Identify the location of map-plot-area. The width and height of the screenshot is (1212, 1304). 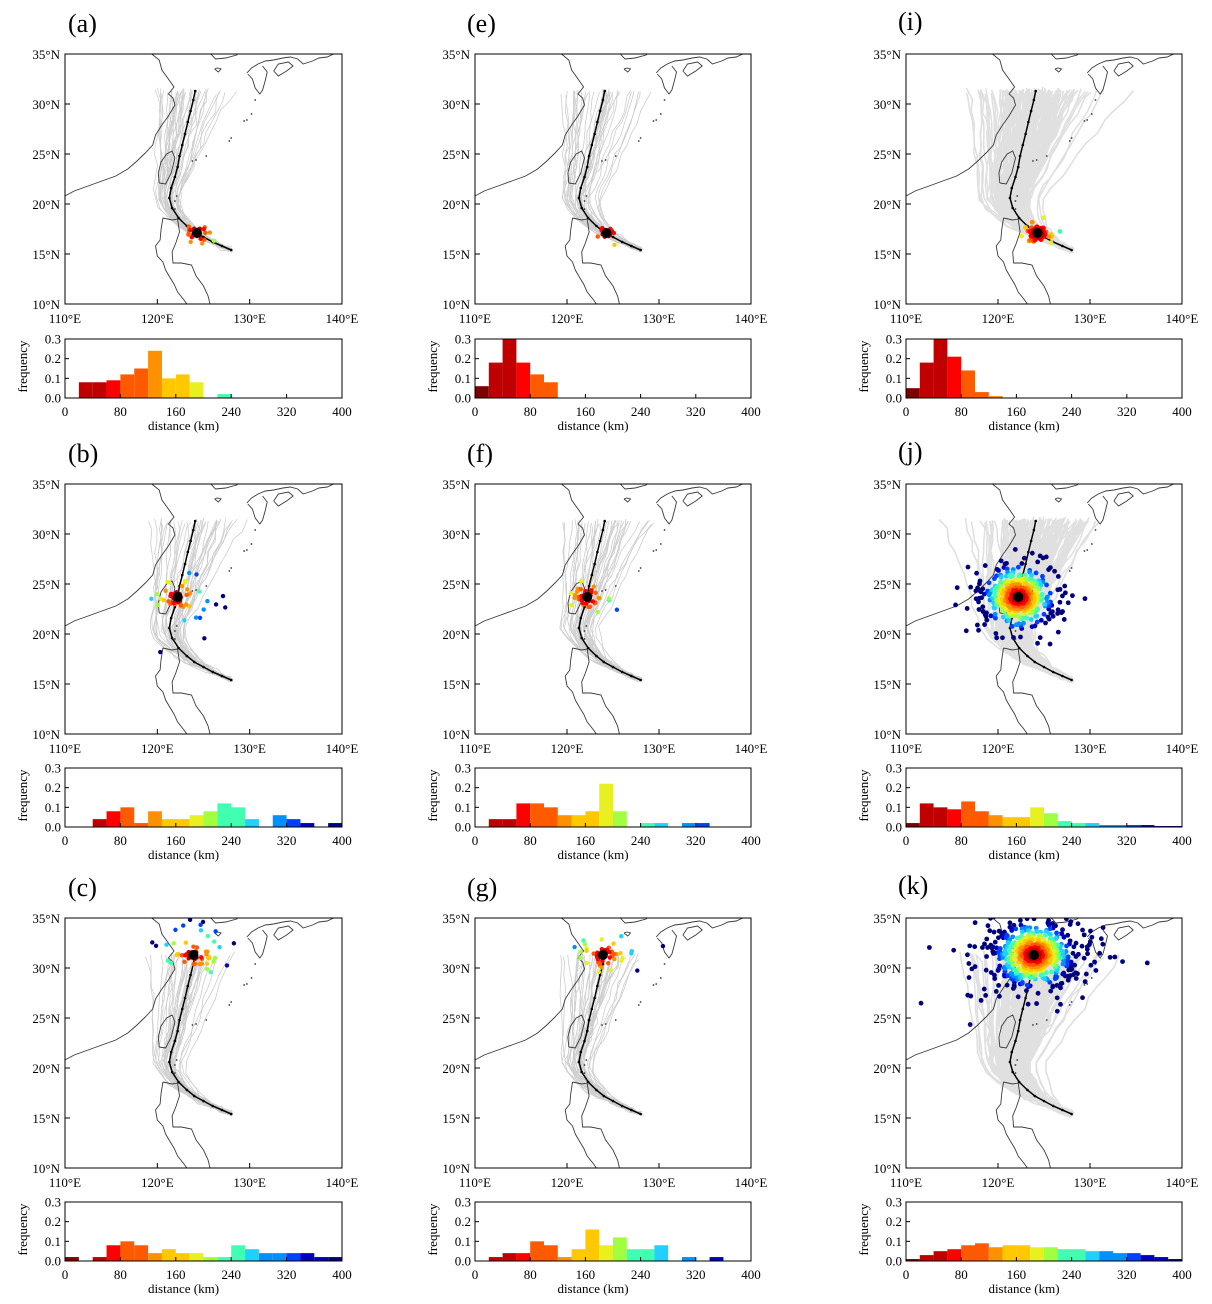
(613, 179).